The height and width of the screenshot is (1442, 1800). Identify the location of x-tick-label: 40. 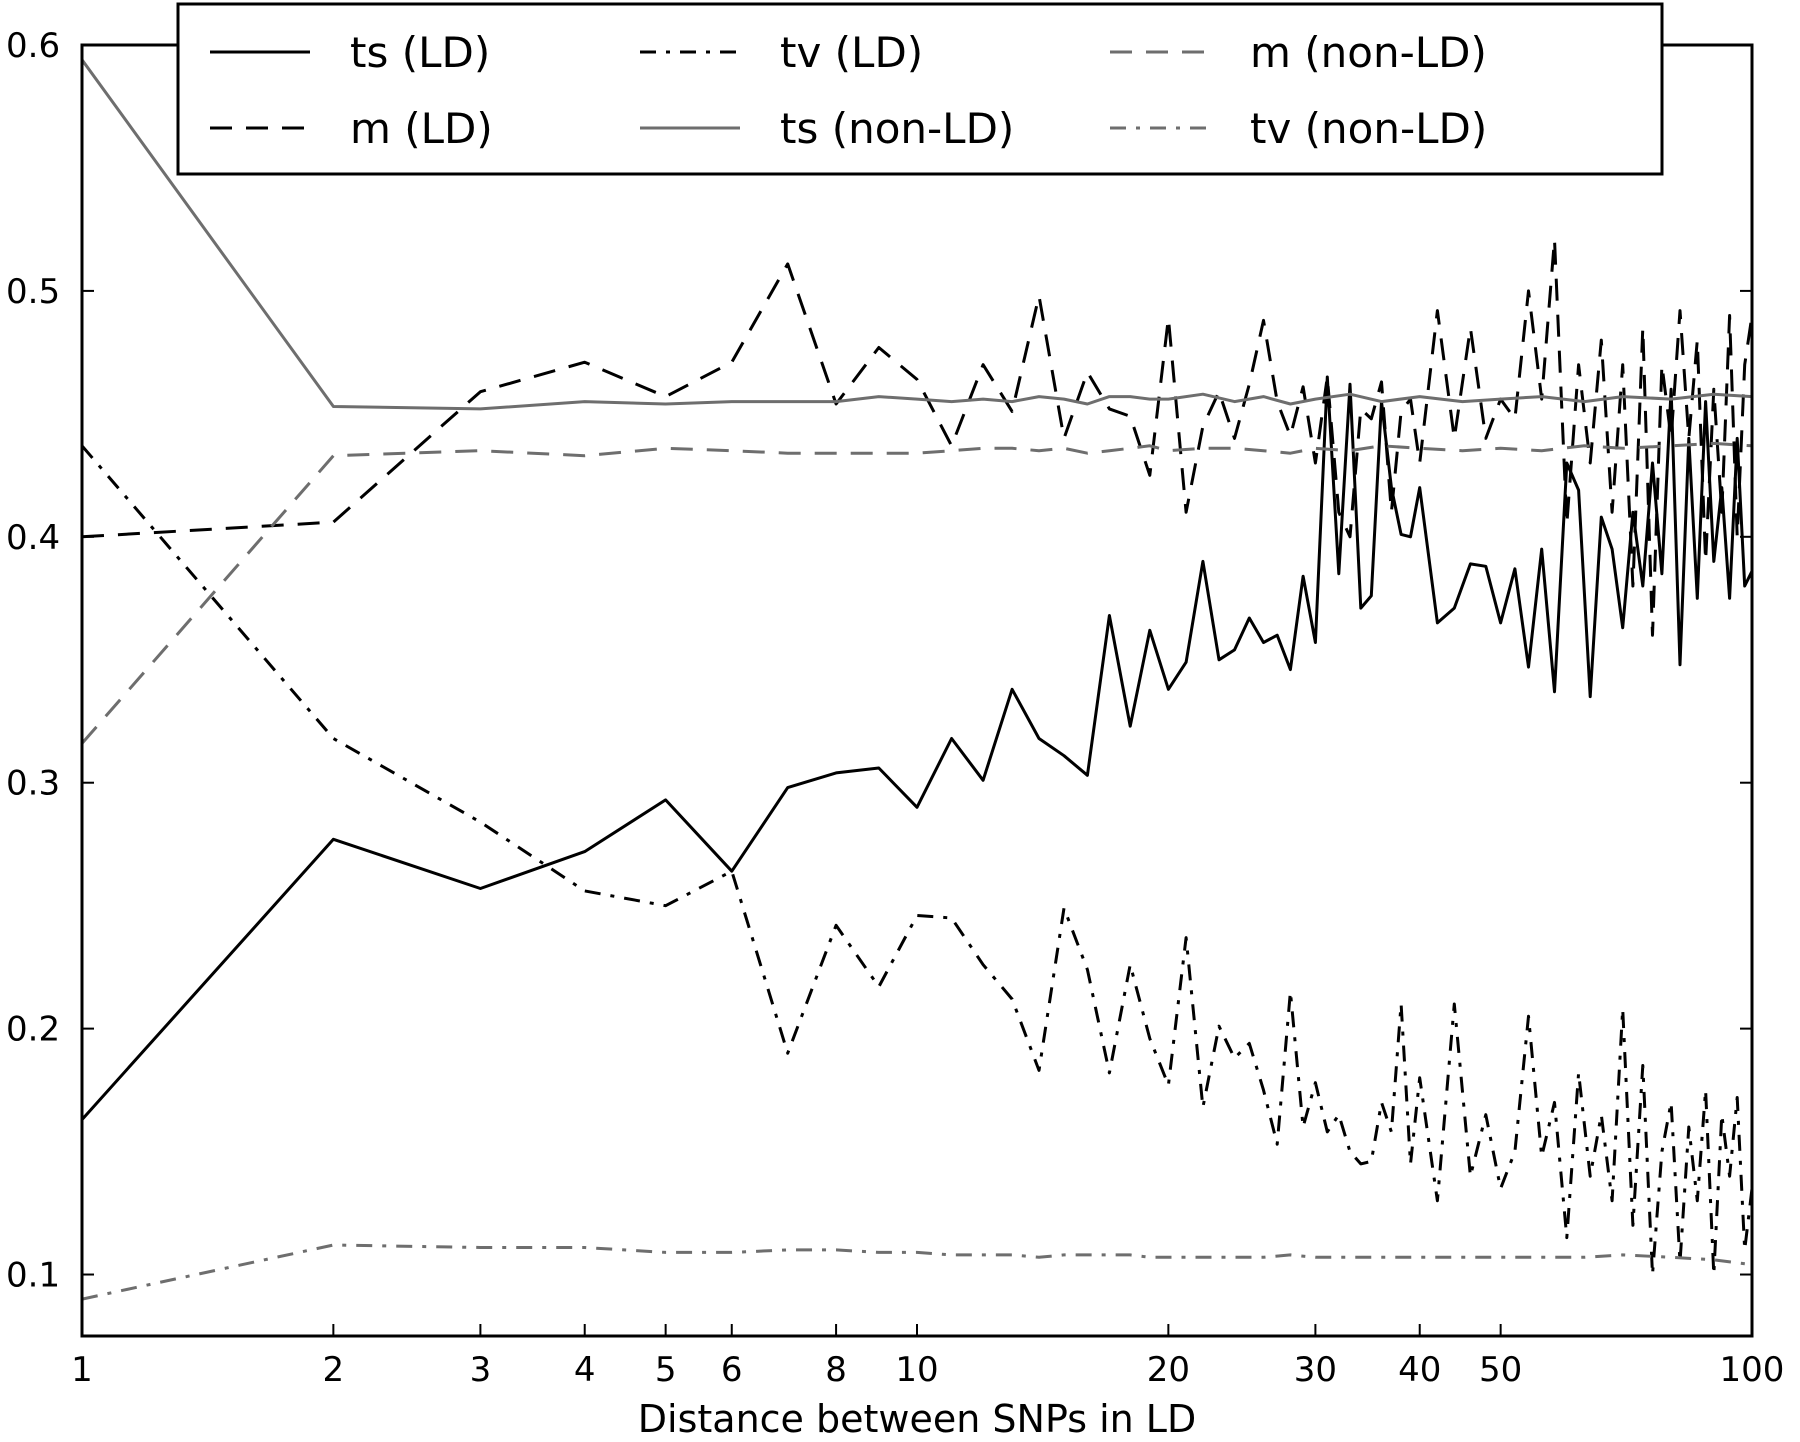
(1419, 1370).